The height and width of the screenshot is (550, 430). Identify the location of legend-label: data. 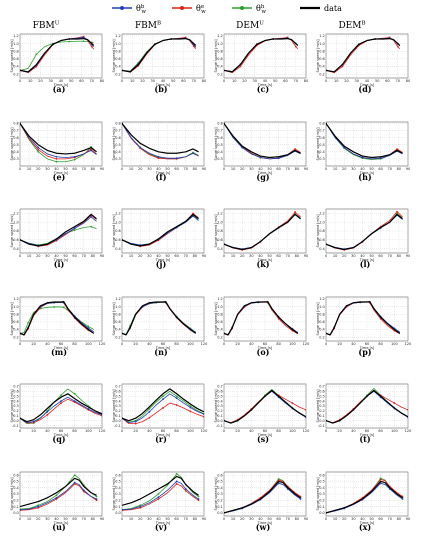
(333, 8).